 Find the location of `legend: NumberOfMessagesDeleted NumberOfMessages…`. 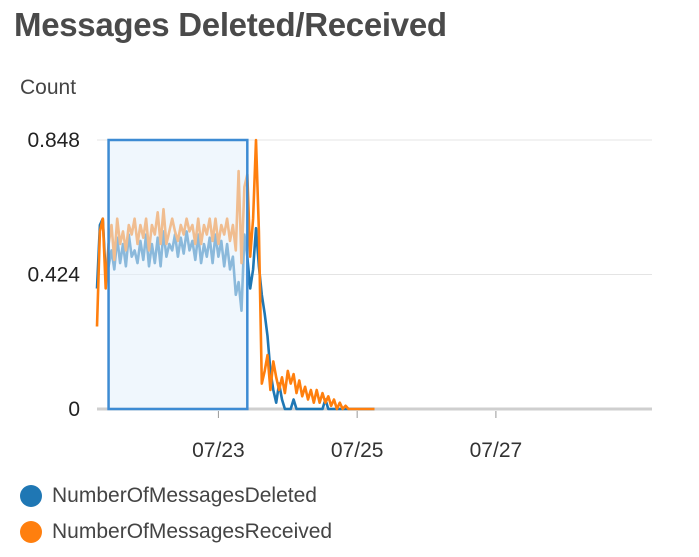

legend: NumberOfMessagesDeleted NumberOfMessages… is located at coordinates (176, 514).